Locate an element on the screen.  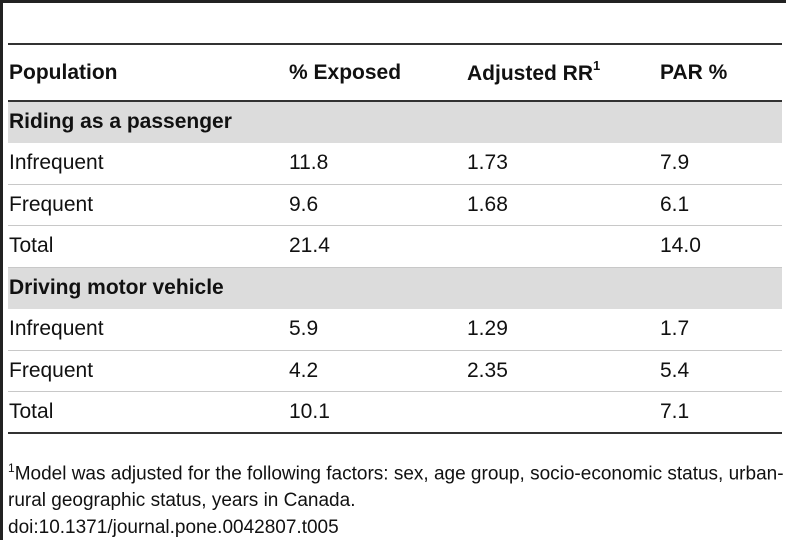
table-row: Total 21.4 14.0 is located at coordinates (395, 246).